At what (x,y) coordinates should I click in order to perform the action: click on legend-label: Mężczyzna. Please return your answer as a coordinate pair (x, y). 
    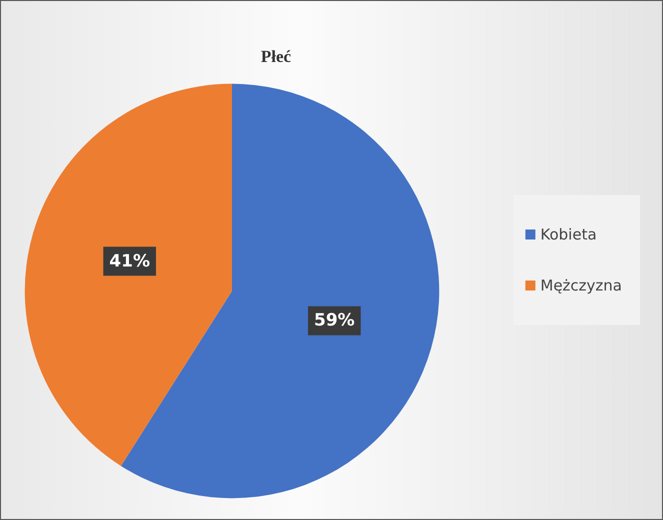
    Looking at the image, I should click on (581, 285).